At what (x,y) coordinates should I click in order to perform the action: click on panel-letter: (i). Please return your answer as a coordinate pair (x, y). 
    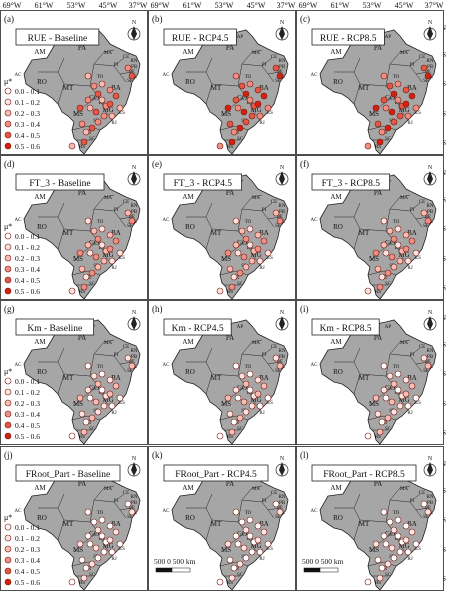
    Looking at the image, I should click on (304, 309).